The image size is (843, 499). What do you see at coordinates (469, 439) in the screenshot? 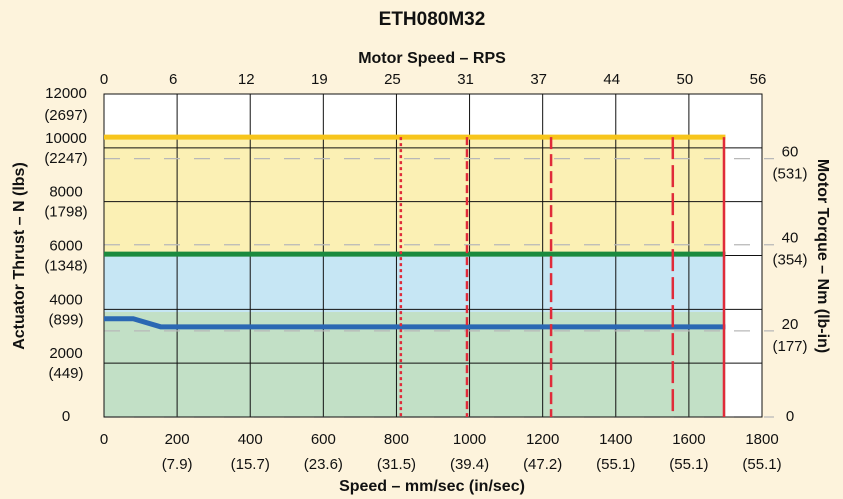
I see `x-tick-label: 1000` at bounding box center [469, 439].